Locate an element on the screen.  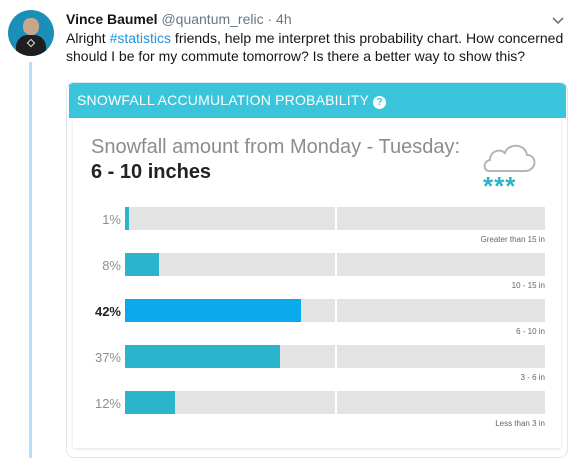
author-name: Vince Baumel is located at coordinates (112, 19).